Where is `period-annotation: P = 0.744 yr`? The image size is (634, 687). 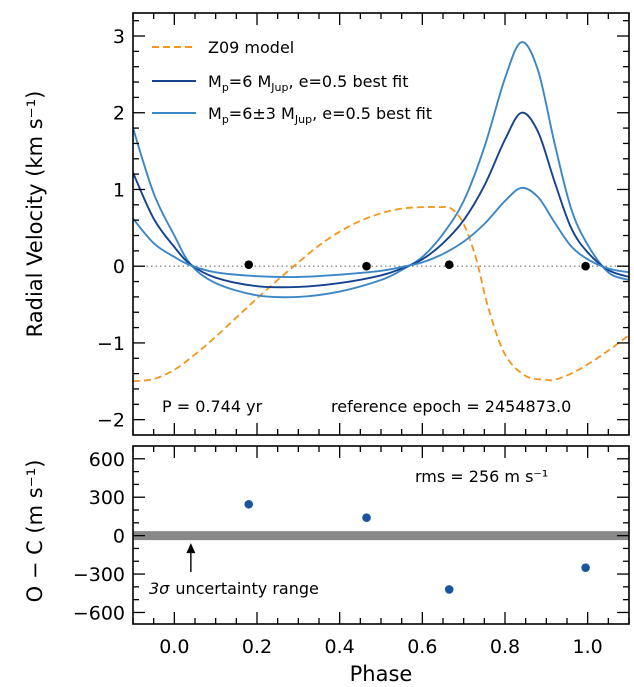
period-annotation: P = 0.744 yr is located at coordinates (212, 406).